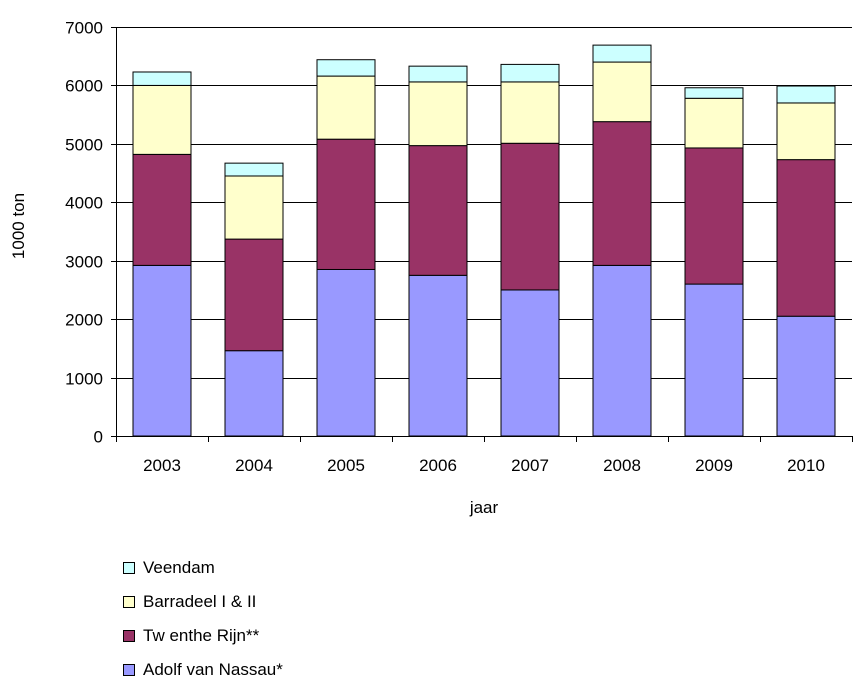 Image resolution: width=860 pixels, height=690 pixels. I want to click on legend-label: Barradeel I & II, so click(200, 601).